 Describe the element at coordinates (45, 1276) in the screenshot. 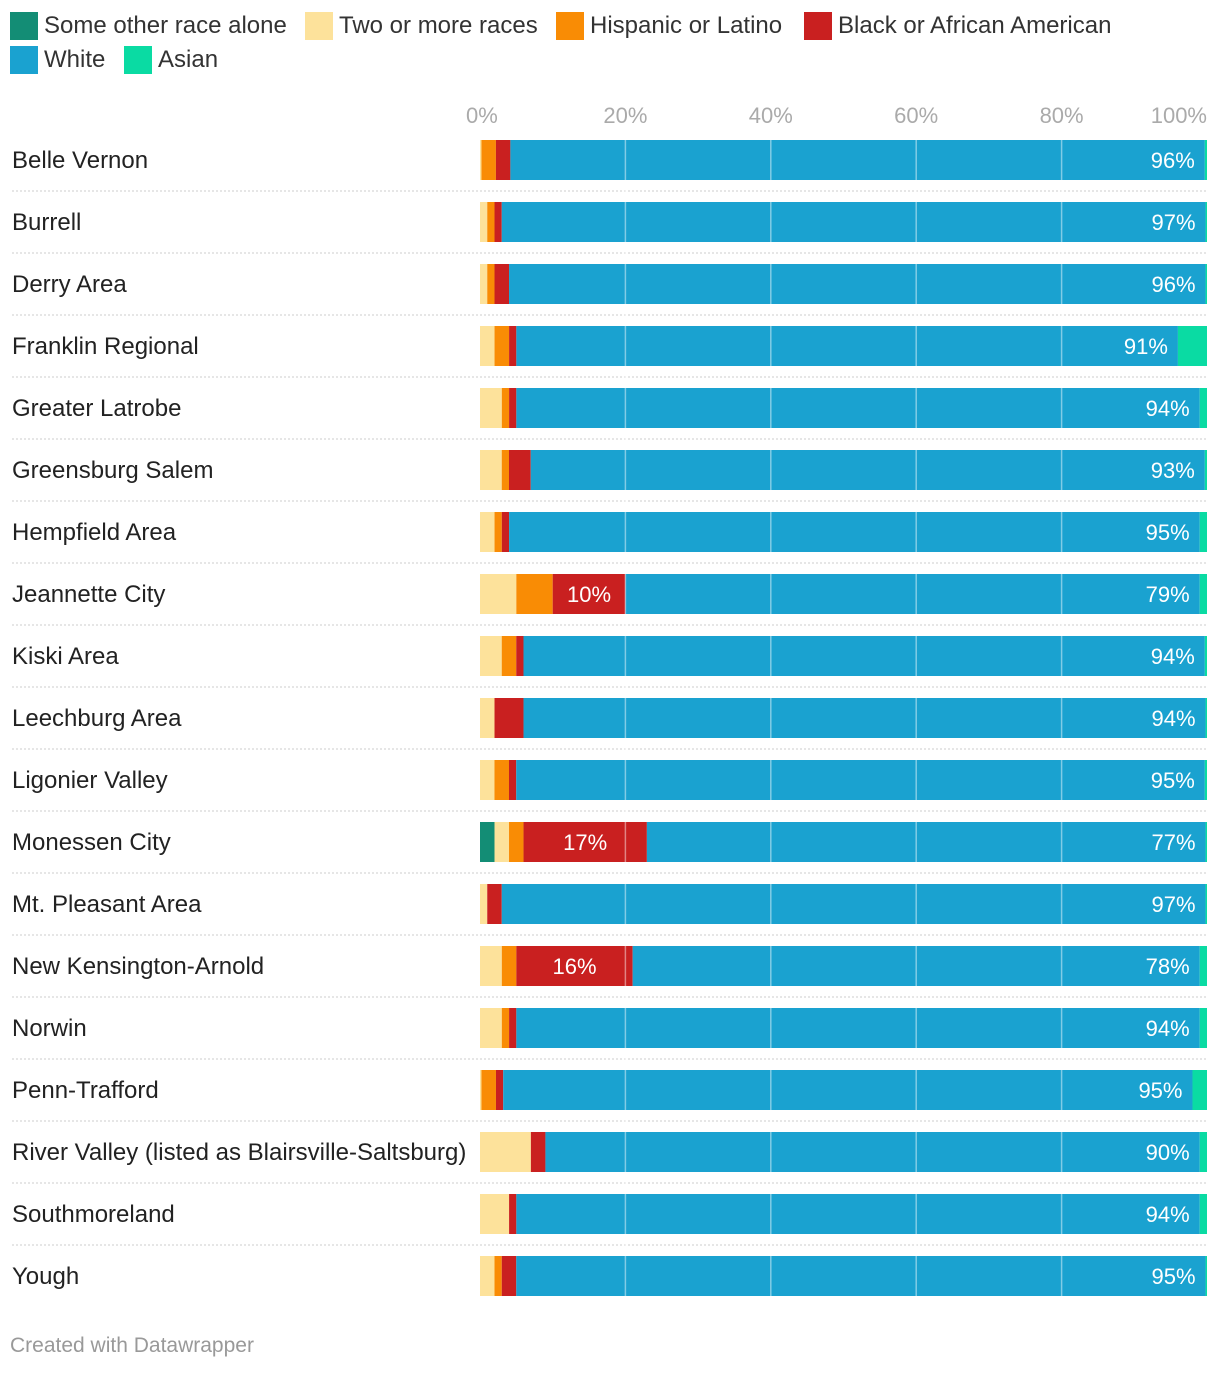

I see `row-label: Yough` at that location.